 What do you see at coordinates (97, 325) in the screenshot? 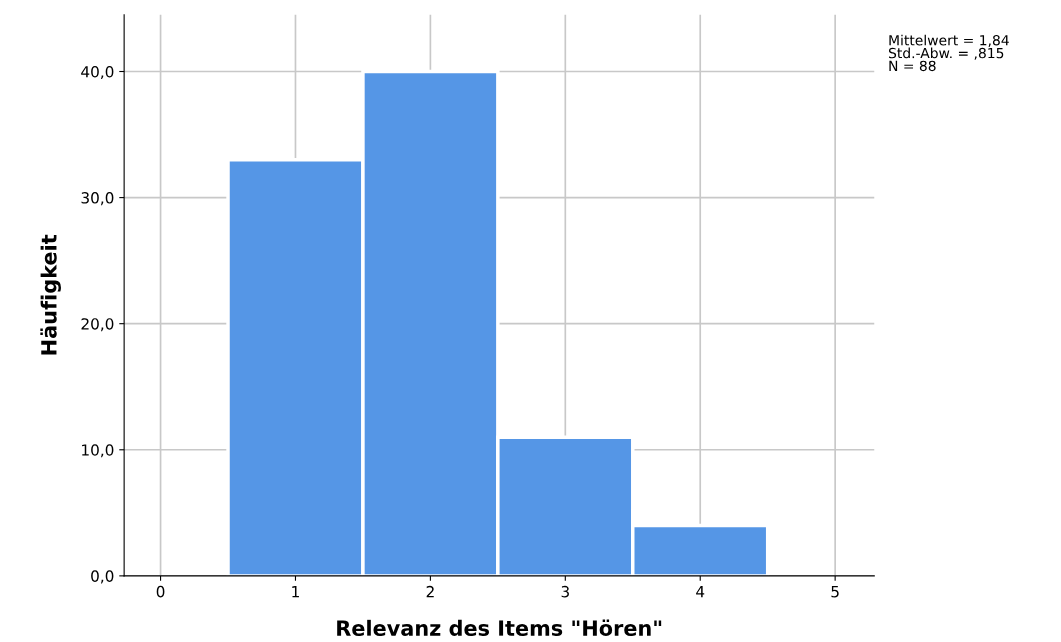
I see `y-tick-label: 20,0` at bounding box center [97, 325].